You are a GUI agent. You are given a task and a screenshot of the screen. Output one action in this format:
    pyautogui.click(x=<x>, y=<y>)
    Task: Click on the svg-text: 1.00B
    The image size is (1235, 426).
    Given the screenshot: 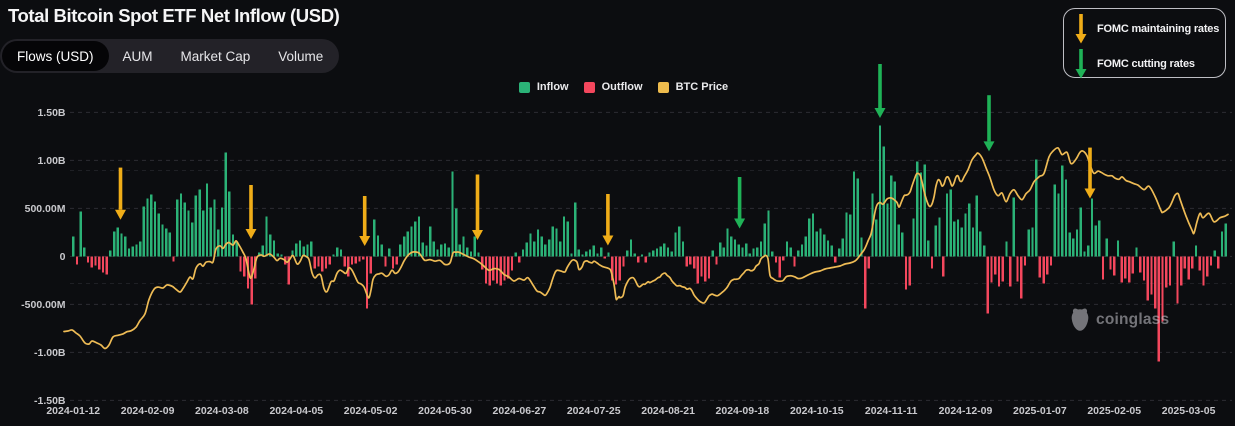 What is the action you would take?
    pyautogui.click(x=51, y=161)
    